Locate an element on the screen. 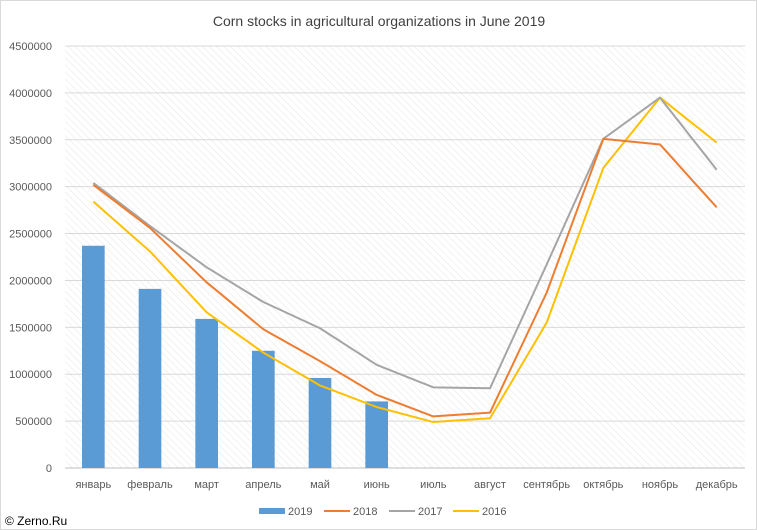  legend-label-2019: 2019 is located at coordinates (300, 512).